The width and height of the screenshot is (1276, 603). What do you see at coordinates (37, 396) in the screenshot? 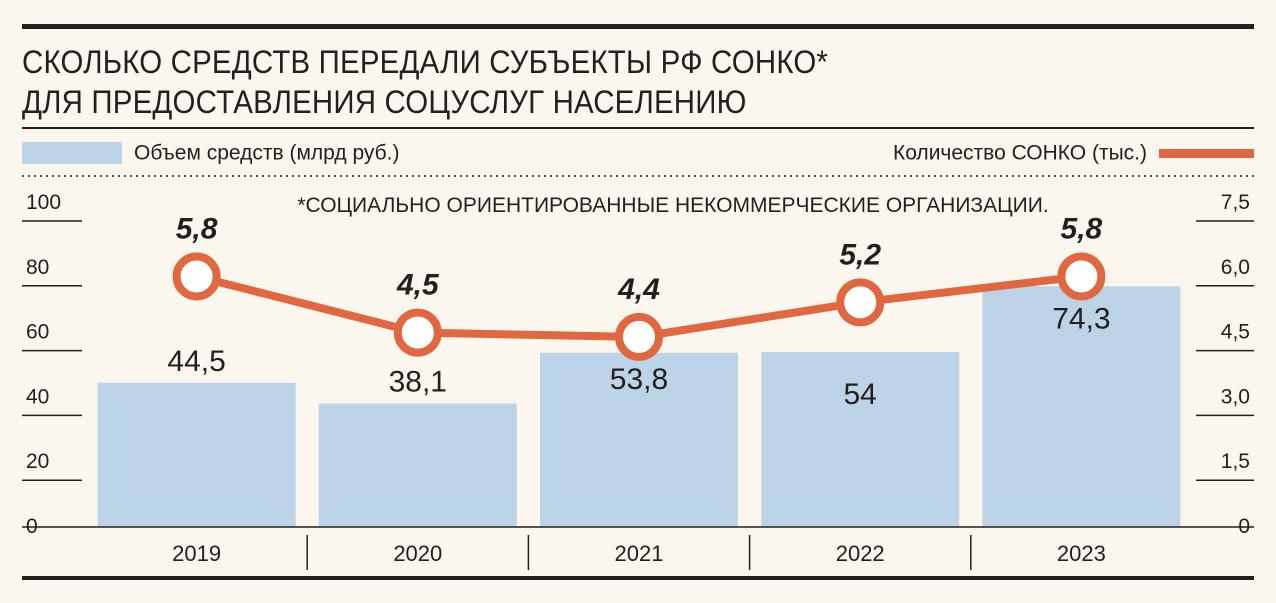
I see `y-left-tick-label: 40` at bounding box center [37, 396].